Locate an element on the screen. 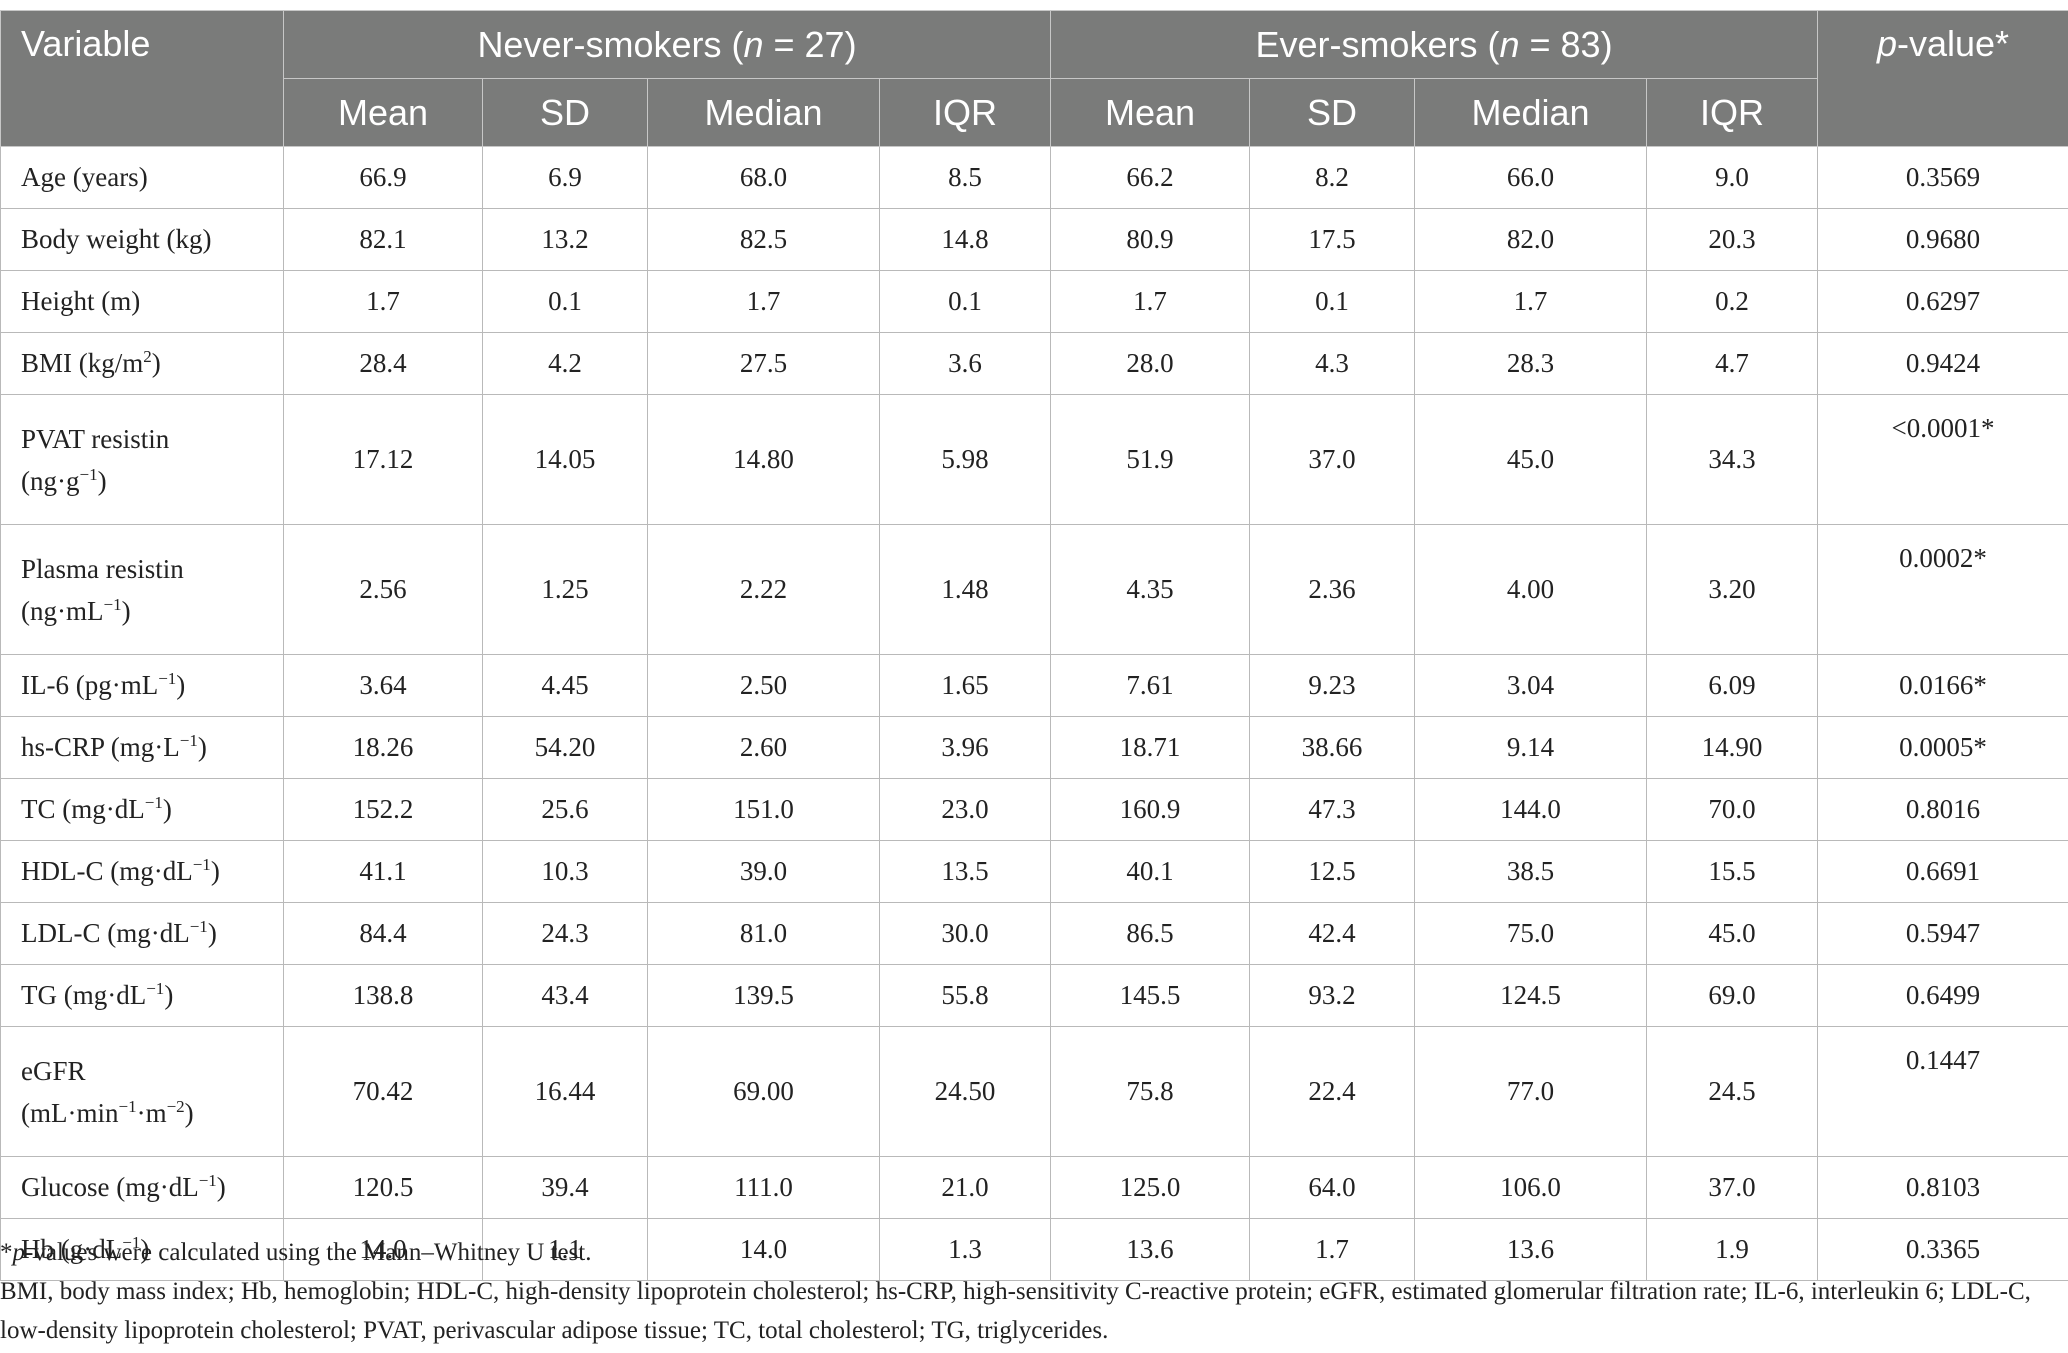  never-median-cell: 14.0 is located at coordinates (763, 1249).